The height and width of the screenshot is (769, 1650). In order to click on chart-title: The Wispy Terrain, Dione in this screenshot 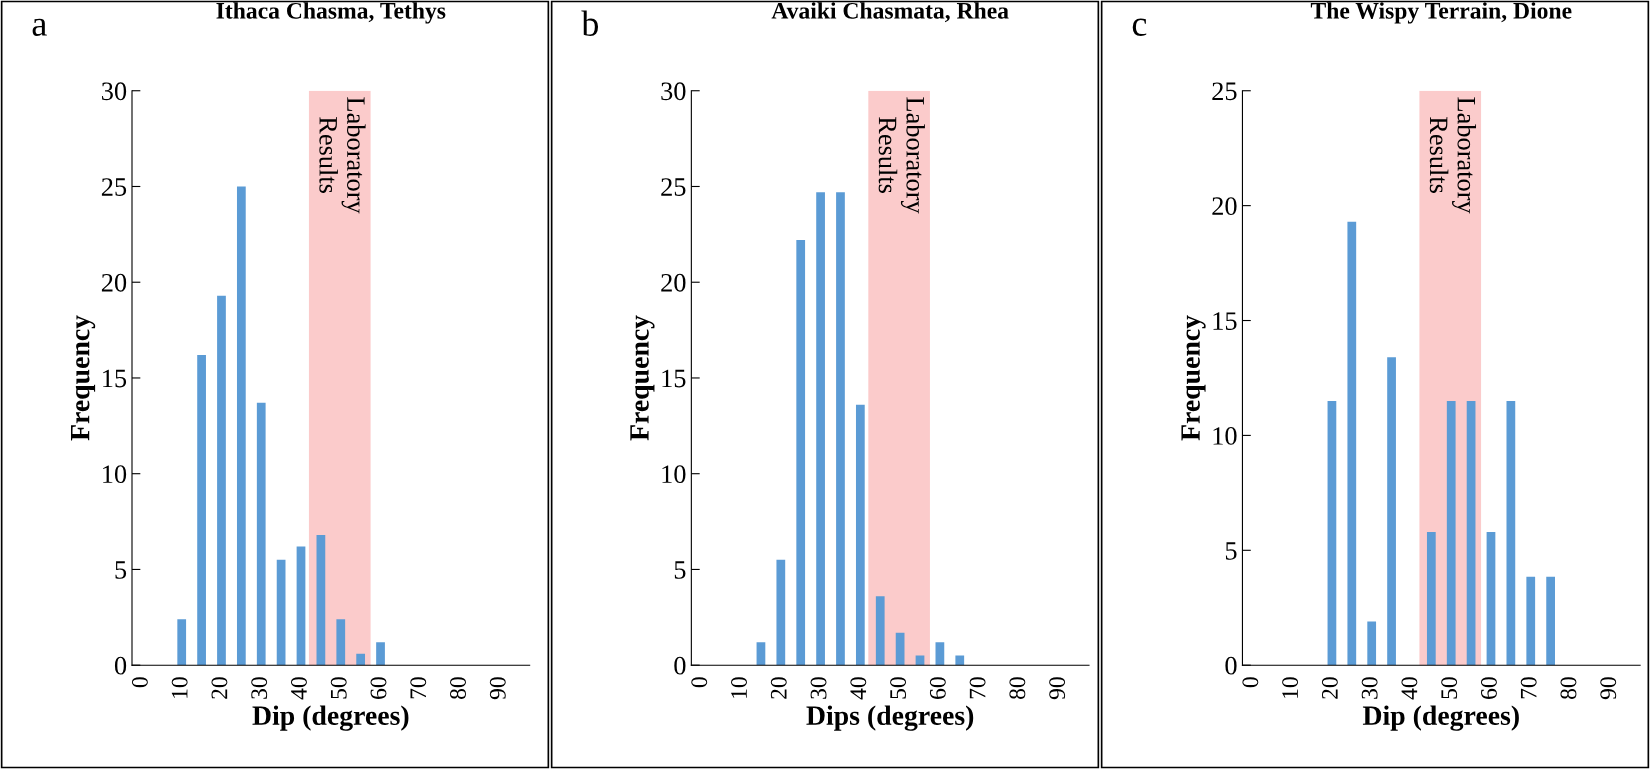, I will do `click(1441, 13)`.